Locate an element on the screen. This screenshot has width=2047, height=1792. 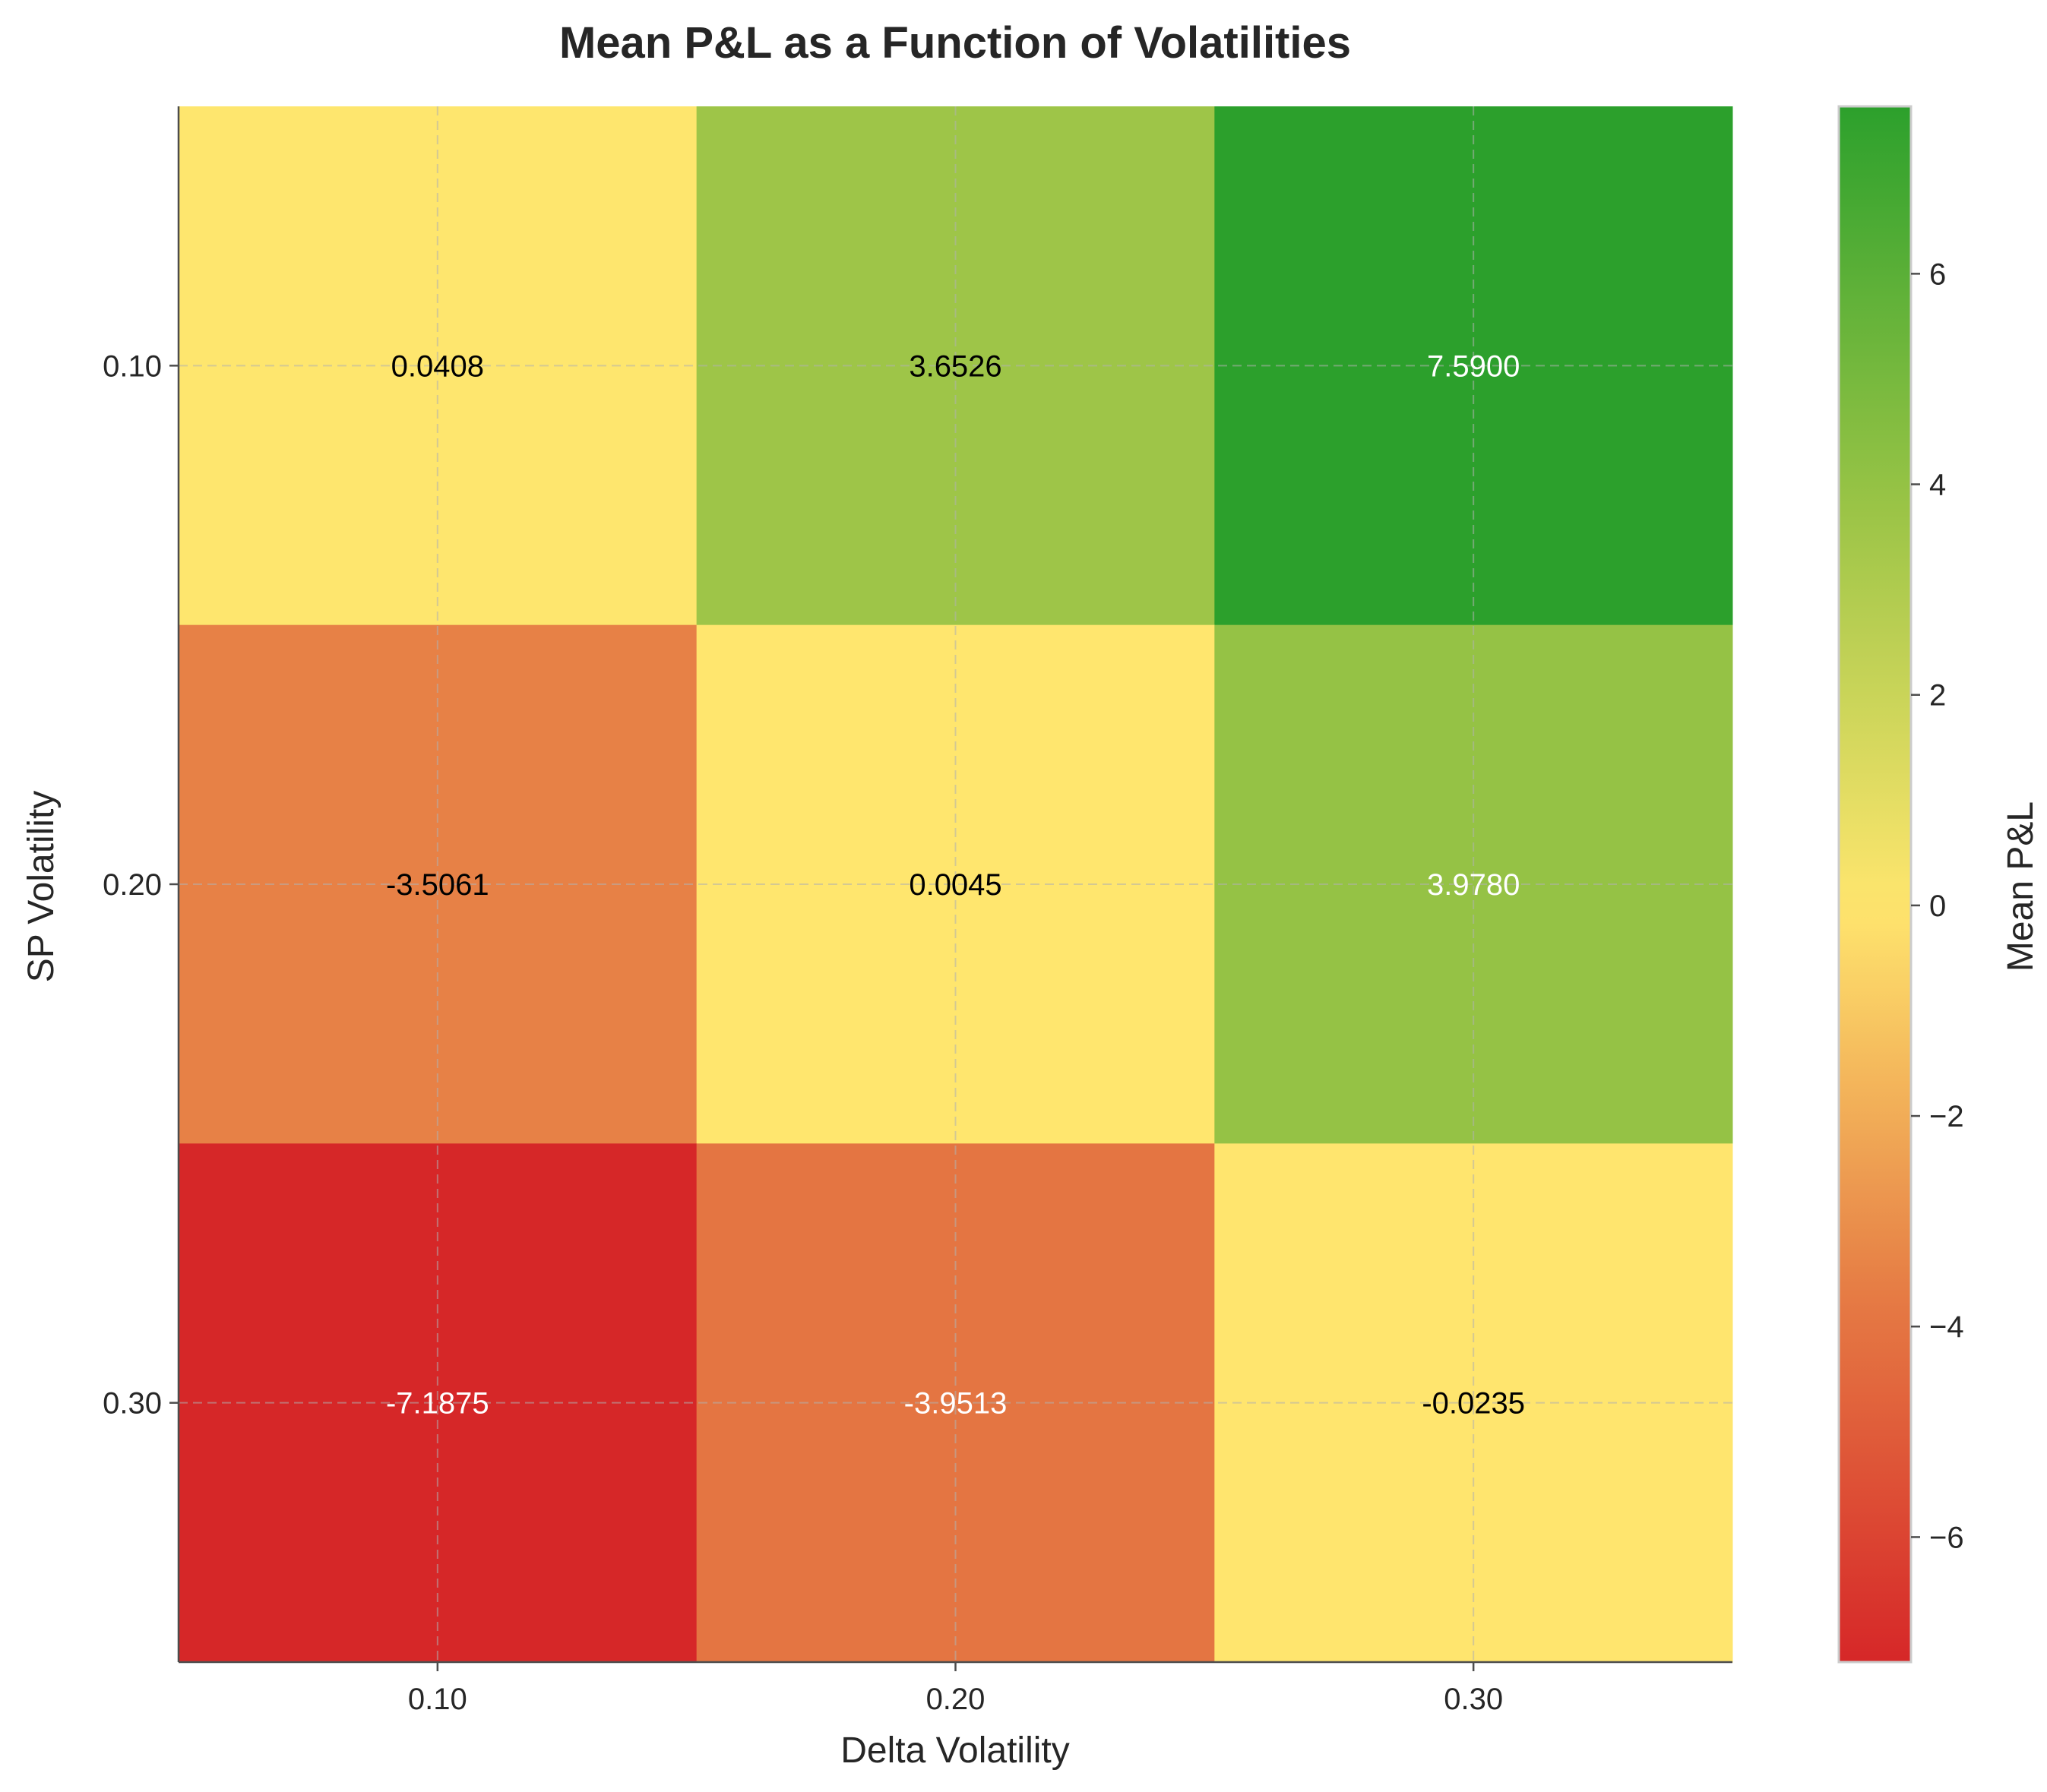
x-tick-label: 0.30 is located at coordinates (1473, 1699).